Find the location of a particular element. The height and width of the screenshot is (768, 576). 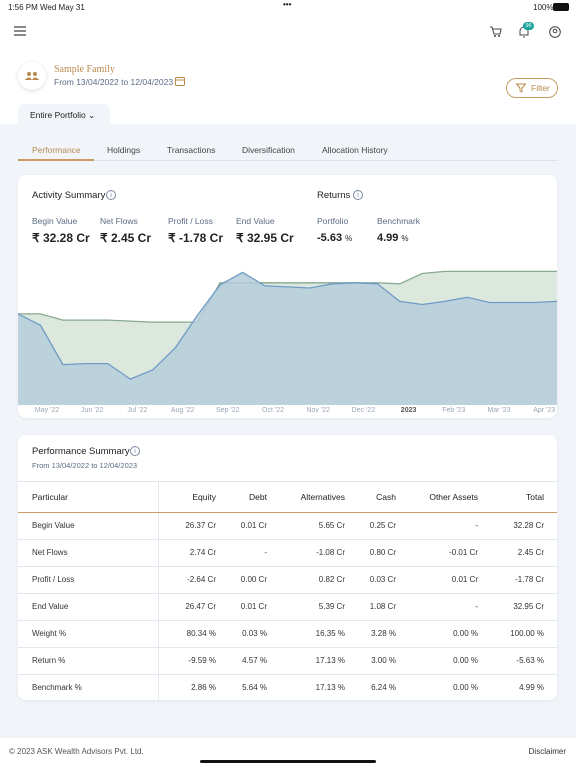

table-cell: -1.08 Cr is located at coordinates (330, 552).